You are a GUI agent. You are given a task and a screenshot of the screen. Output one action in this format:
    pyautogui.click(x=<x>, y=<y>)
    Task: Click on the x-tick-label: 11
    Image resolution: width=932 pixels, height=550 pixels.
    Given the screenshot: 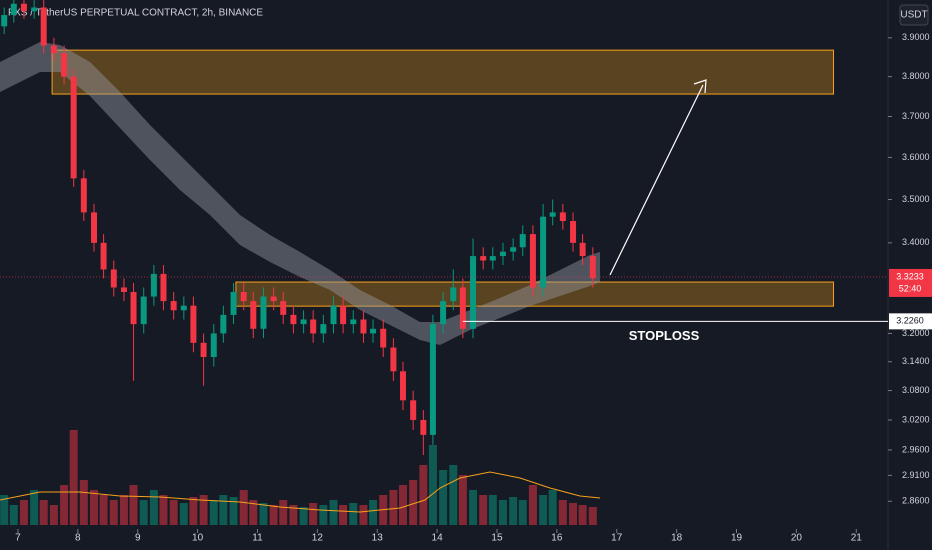 What is the action you would take?
    pyautogui.click(x=257, y=538)
    